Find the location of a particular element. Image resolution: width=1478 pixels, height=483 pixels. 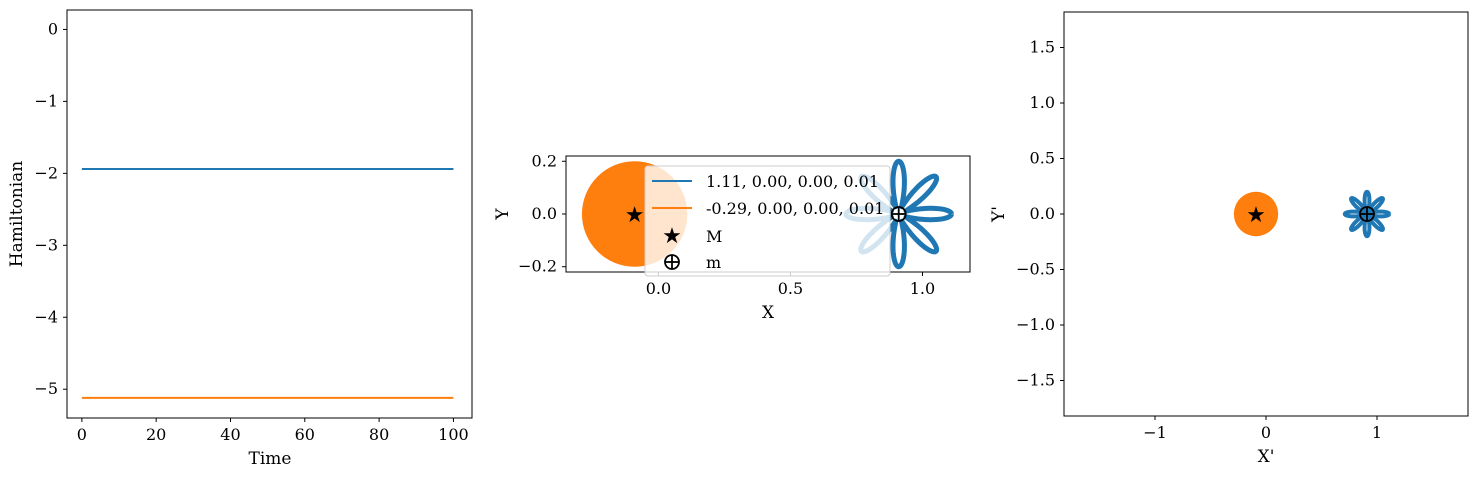

y-tick-label: −1.0 is located at coordinates (1035, 324).